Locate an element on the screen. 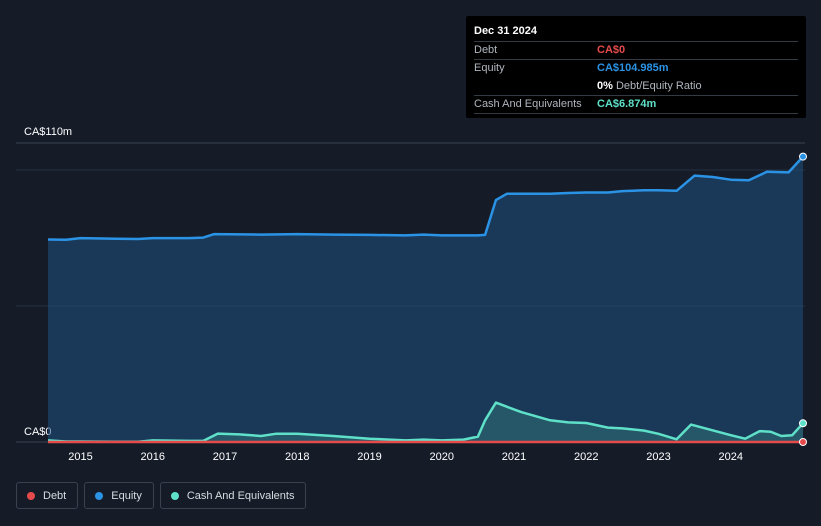  x-tick-label: 2021 is located at coordinates (514, 457).